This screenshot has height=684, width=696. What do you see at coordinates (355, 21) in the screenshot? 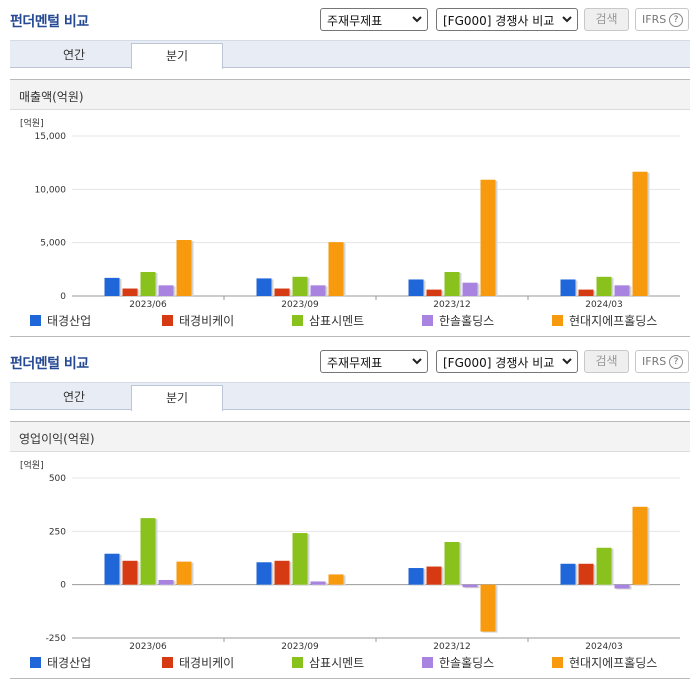
I see `statement-type-value: 주재무제표` at bounding box center [355, 21].